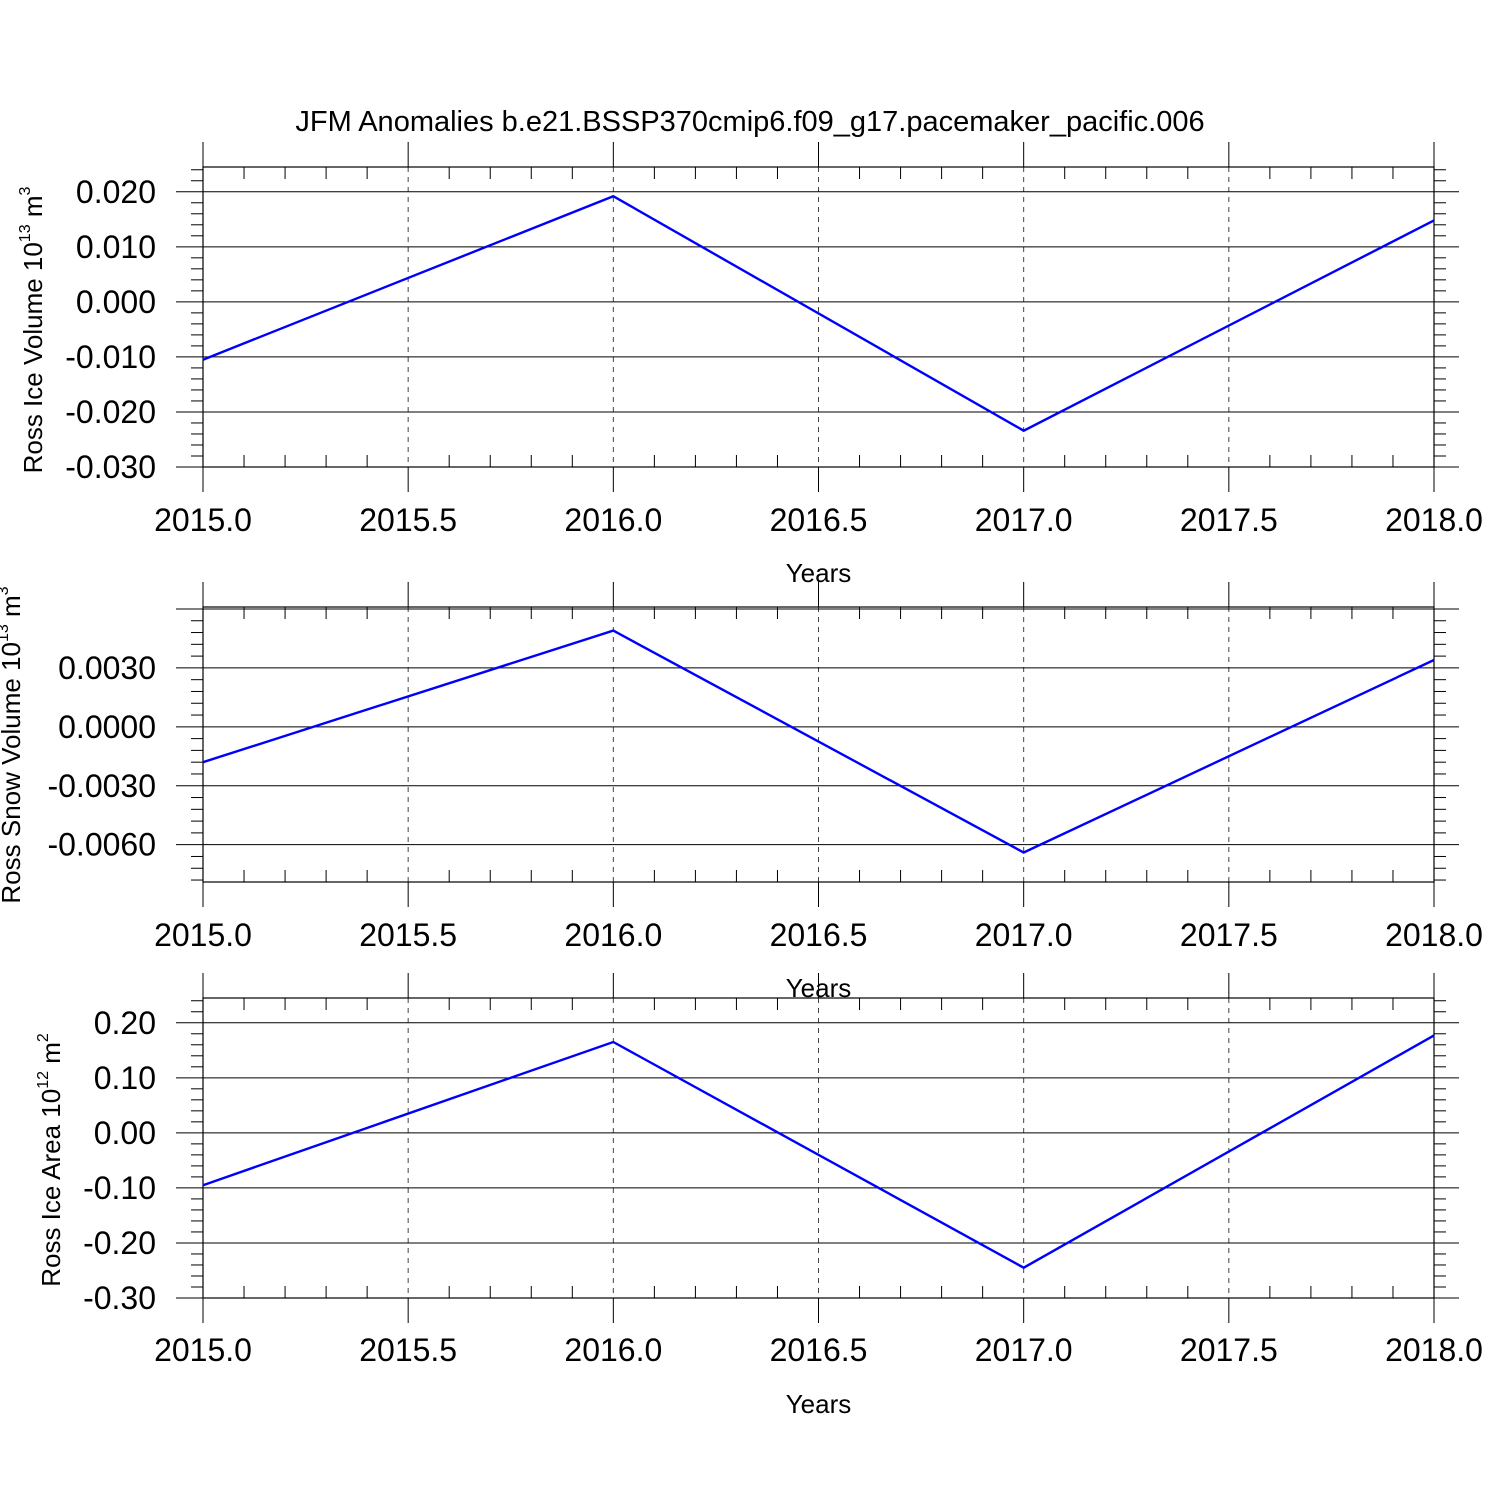  I want to click on y-axis-label-unit-exponent: 2, so click(43, 1037).